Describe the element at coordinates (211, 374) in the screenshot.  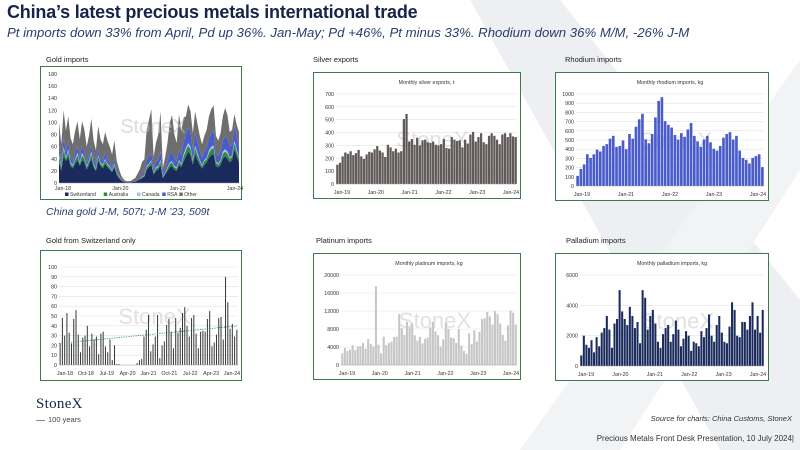
I see `swiss-x-tick-label: Apr-23` at that location.